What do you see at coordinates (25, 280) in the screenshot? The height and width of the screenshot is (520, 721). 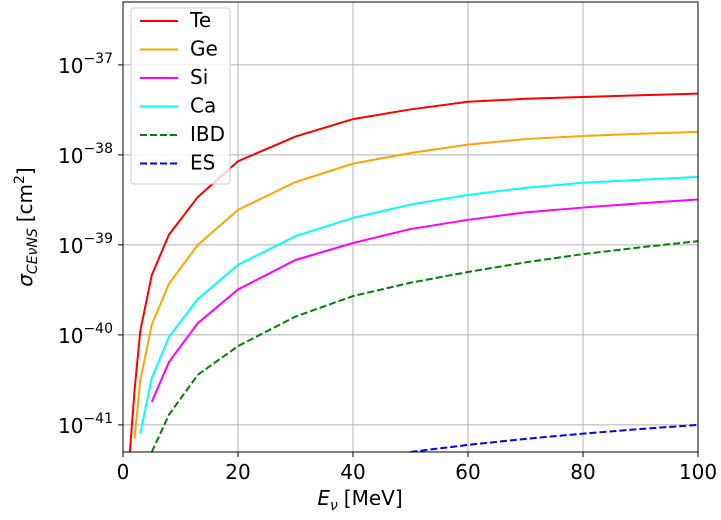 I see `y-label-main: σ` at bounding box center [25, 280].